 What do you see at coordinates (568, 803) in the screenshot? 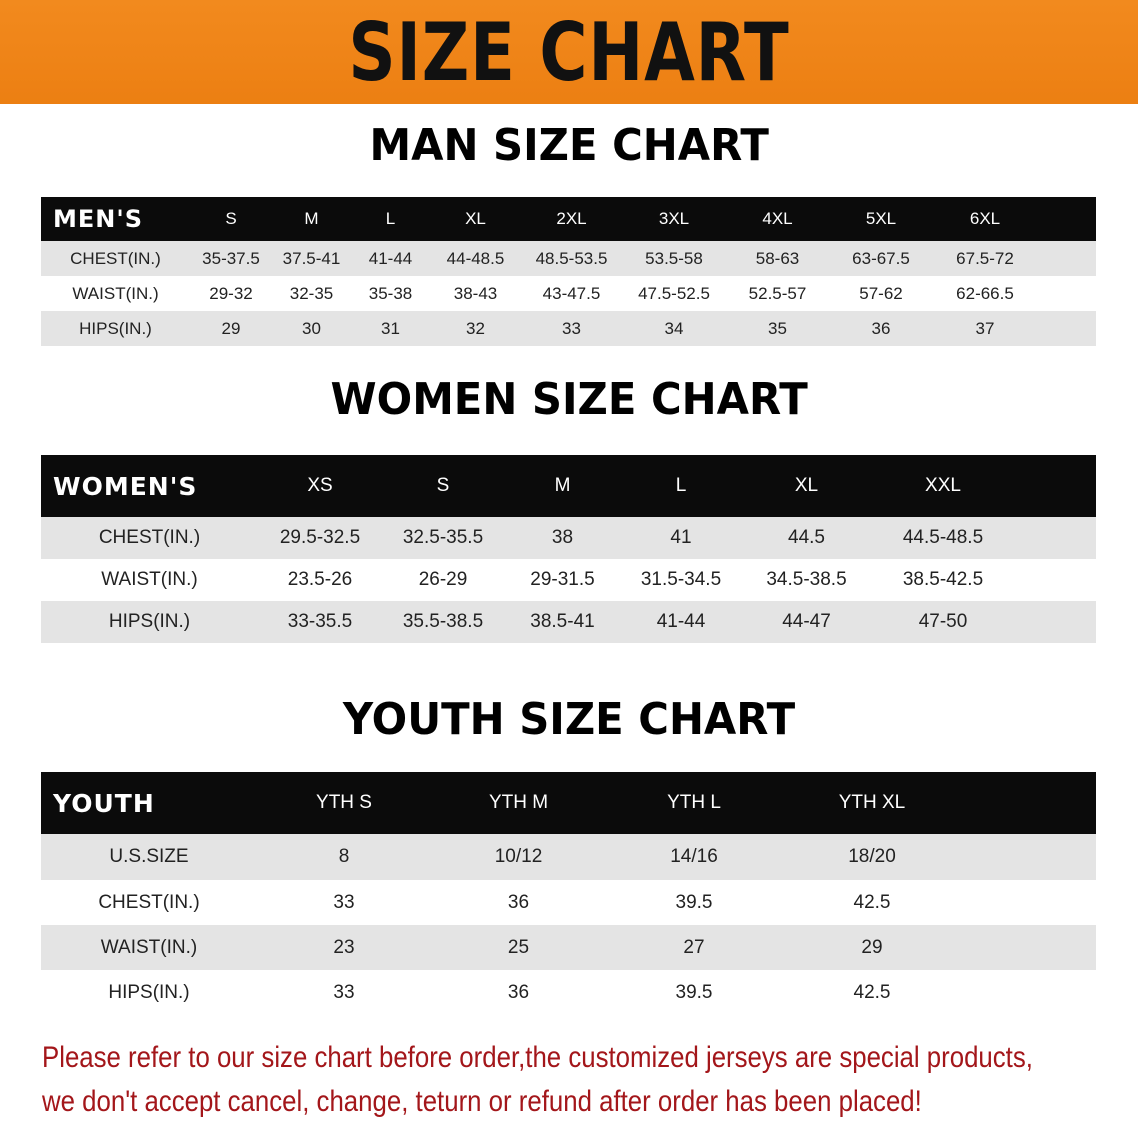
I see `table-header-row: YOUTH YTH S YTH M YTH L YTH XL` at bounding box center [568, 803].